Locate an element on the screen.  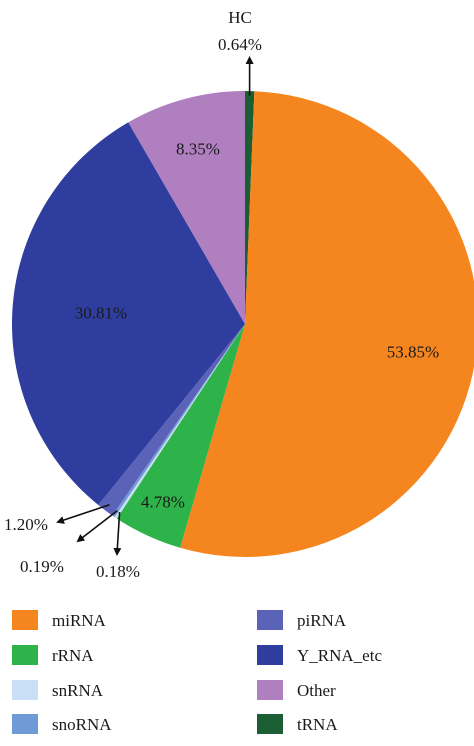
legend-label-snrna: snRNA is located at coordinates (78, 690).